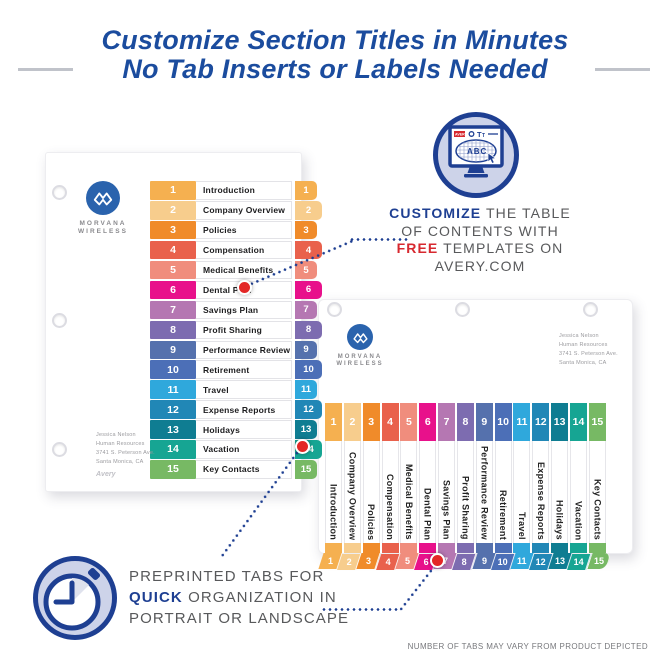 This screenshot has width=670, height=670. I want to click on section-number: 11, so click(522, 422).